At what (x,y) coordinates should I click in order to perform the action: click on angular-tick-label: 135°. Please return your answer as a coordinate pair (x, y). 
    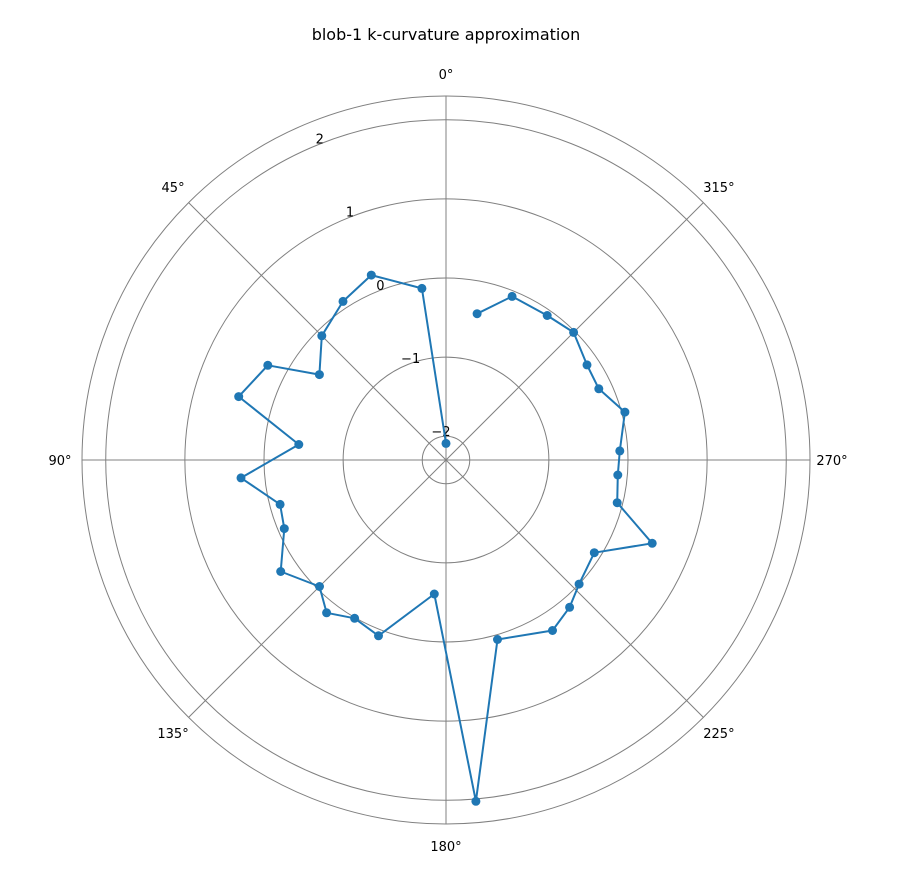
    Looking at the image, I should click on (172, 734).